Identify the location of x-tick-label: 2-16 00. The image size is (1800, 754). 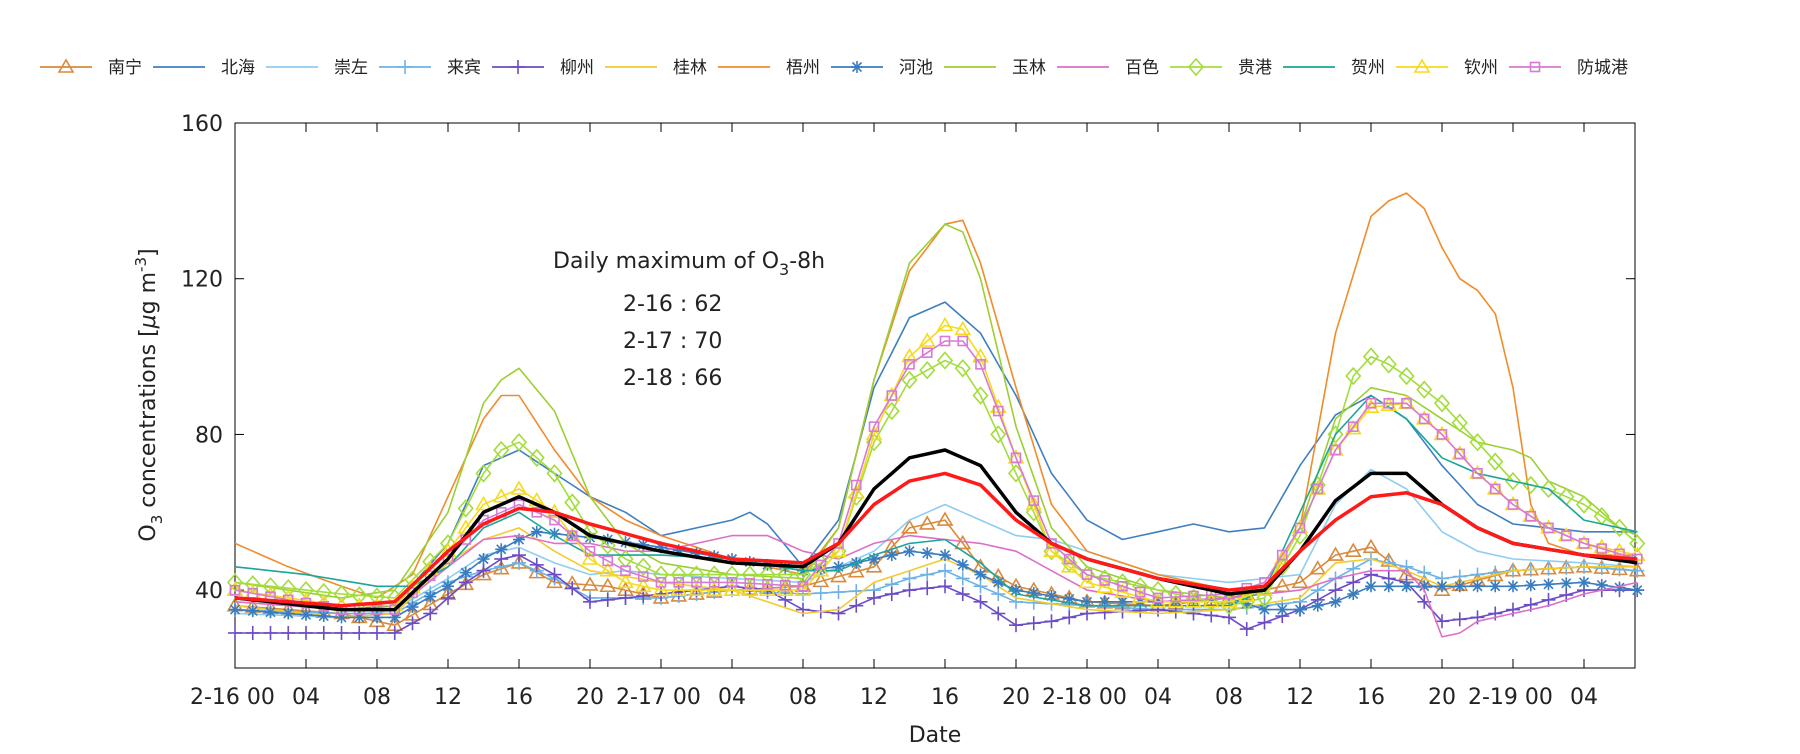
(232, 697).